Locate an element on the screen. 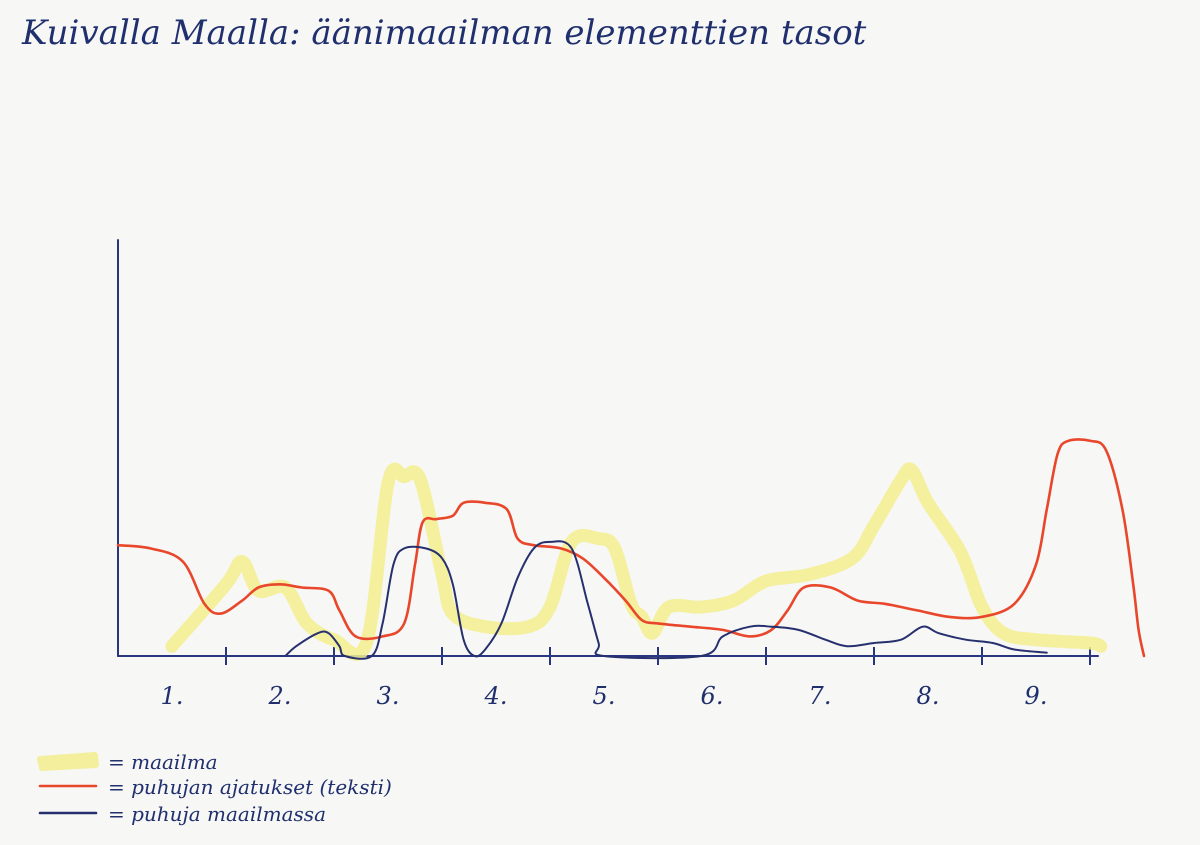 The height and width of the screenshot is (845, 1200). legend-label: = puhuja maailmassa is located at coordinates (217, 814).